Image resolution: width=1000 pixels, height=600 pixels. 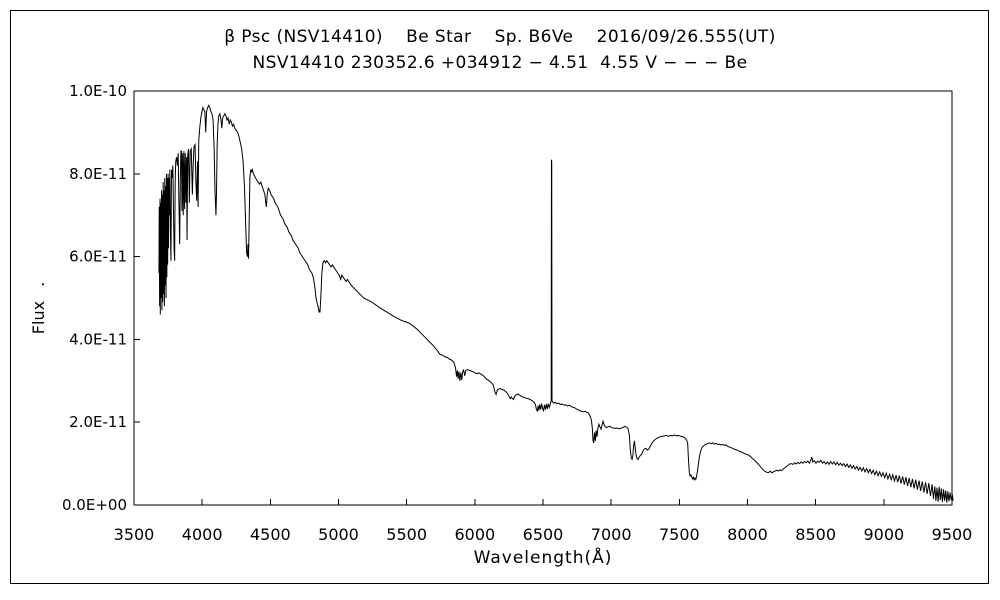 What do you see at coordinates (38, 317) in the screenshot?
I see `y-axis-label: Flux` at bounding box center [38, 317].